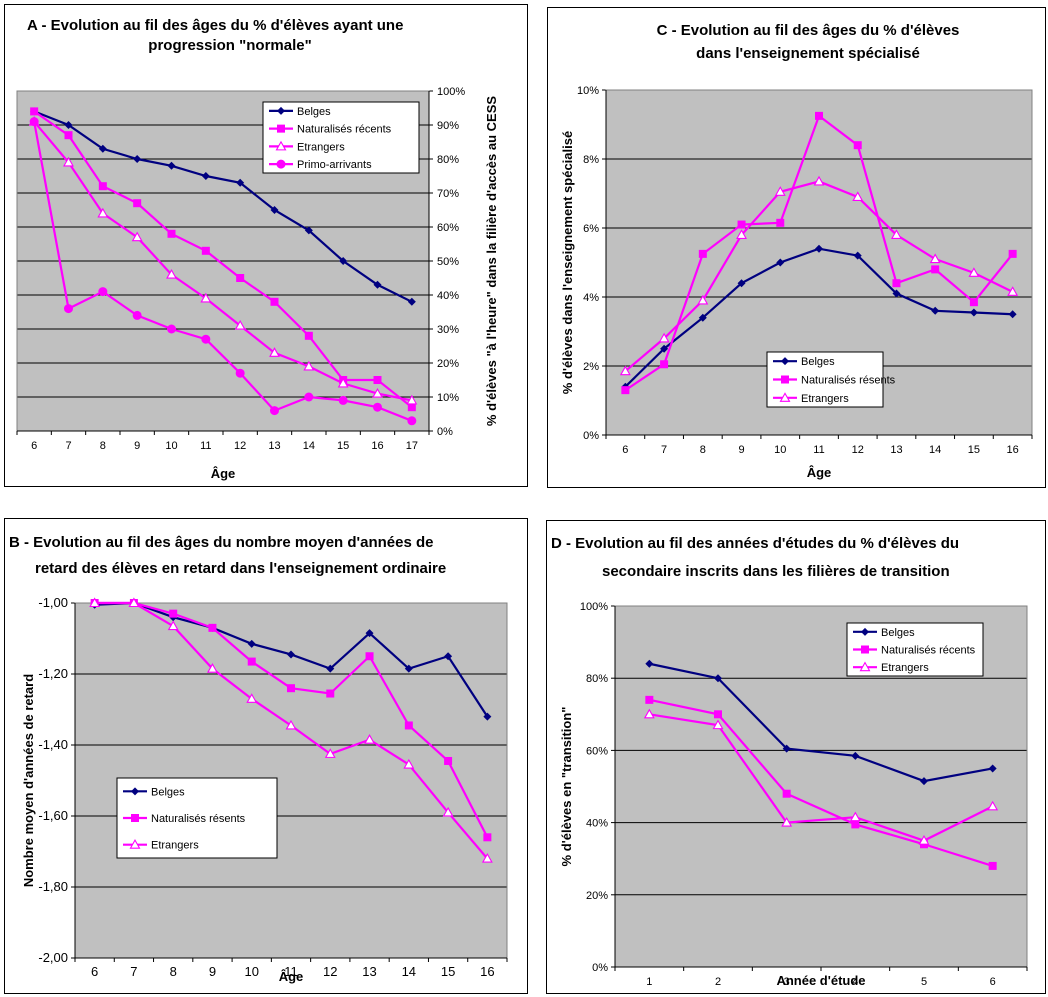 The width and height of the screenshot is (1048, 997). What do you see at coordinates (448, 194) in the screenshot?
I see `chart-a-y-tick-label: 70%` at bounding box center [448, 194].